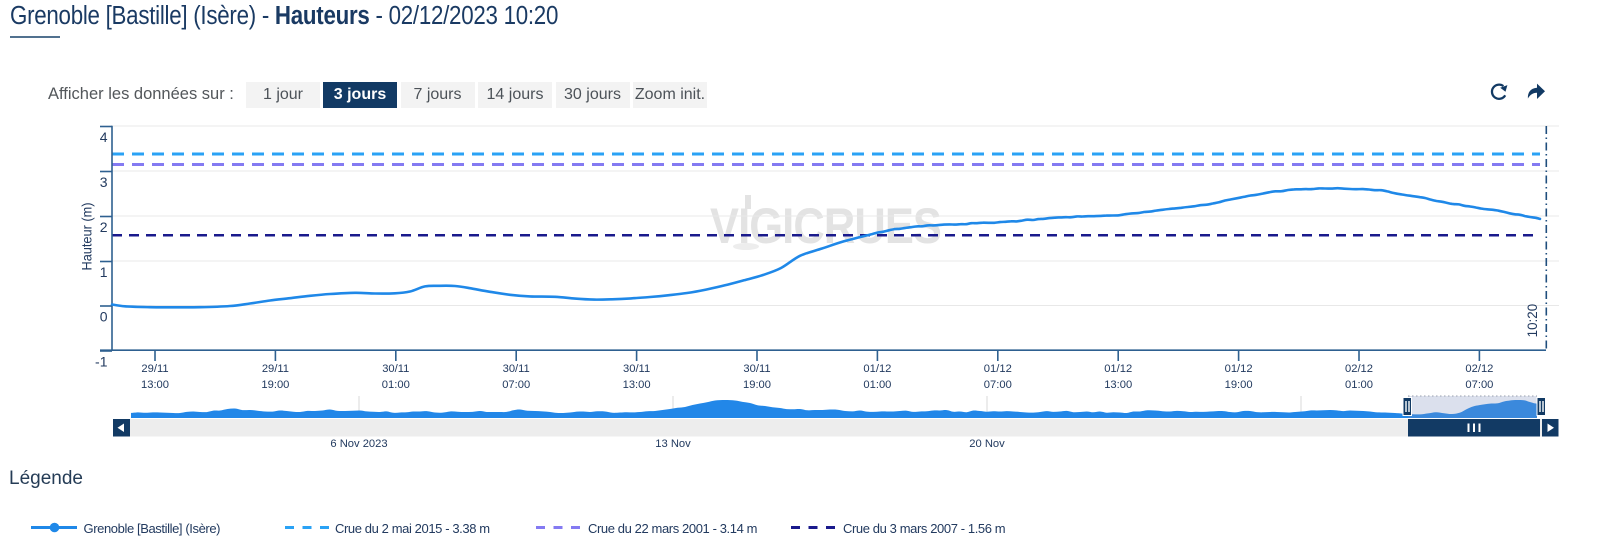 The image size is (1599, 541). What do you see at coordinates (358, 444) in the screenshot?
I see `svg-text: 6 Nov 2023` at bounding box center [358, 444].